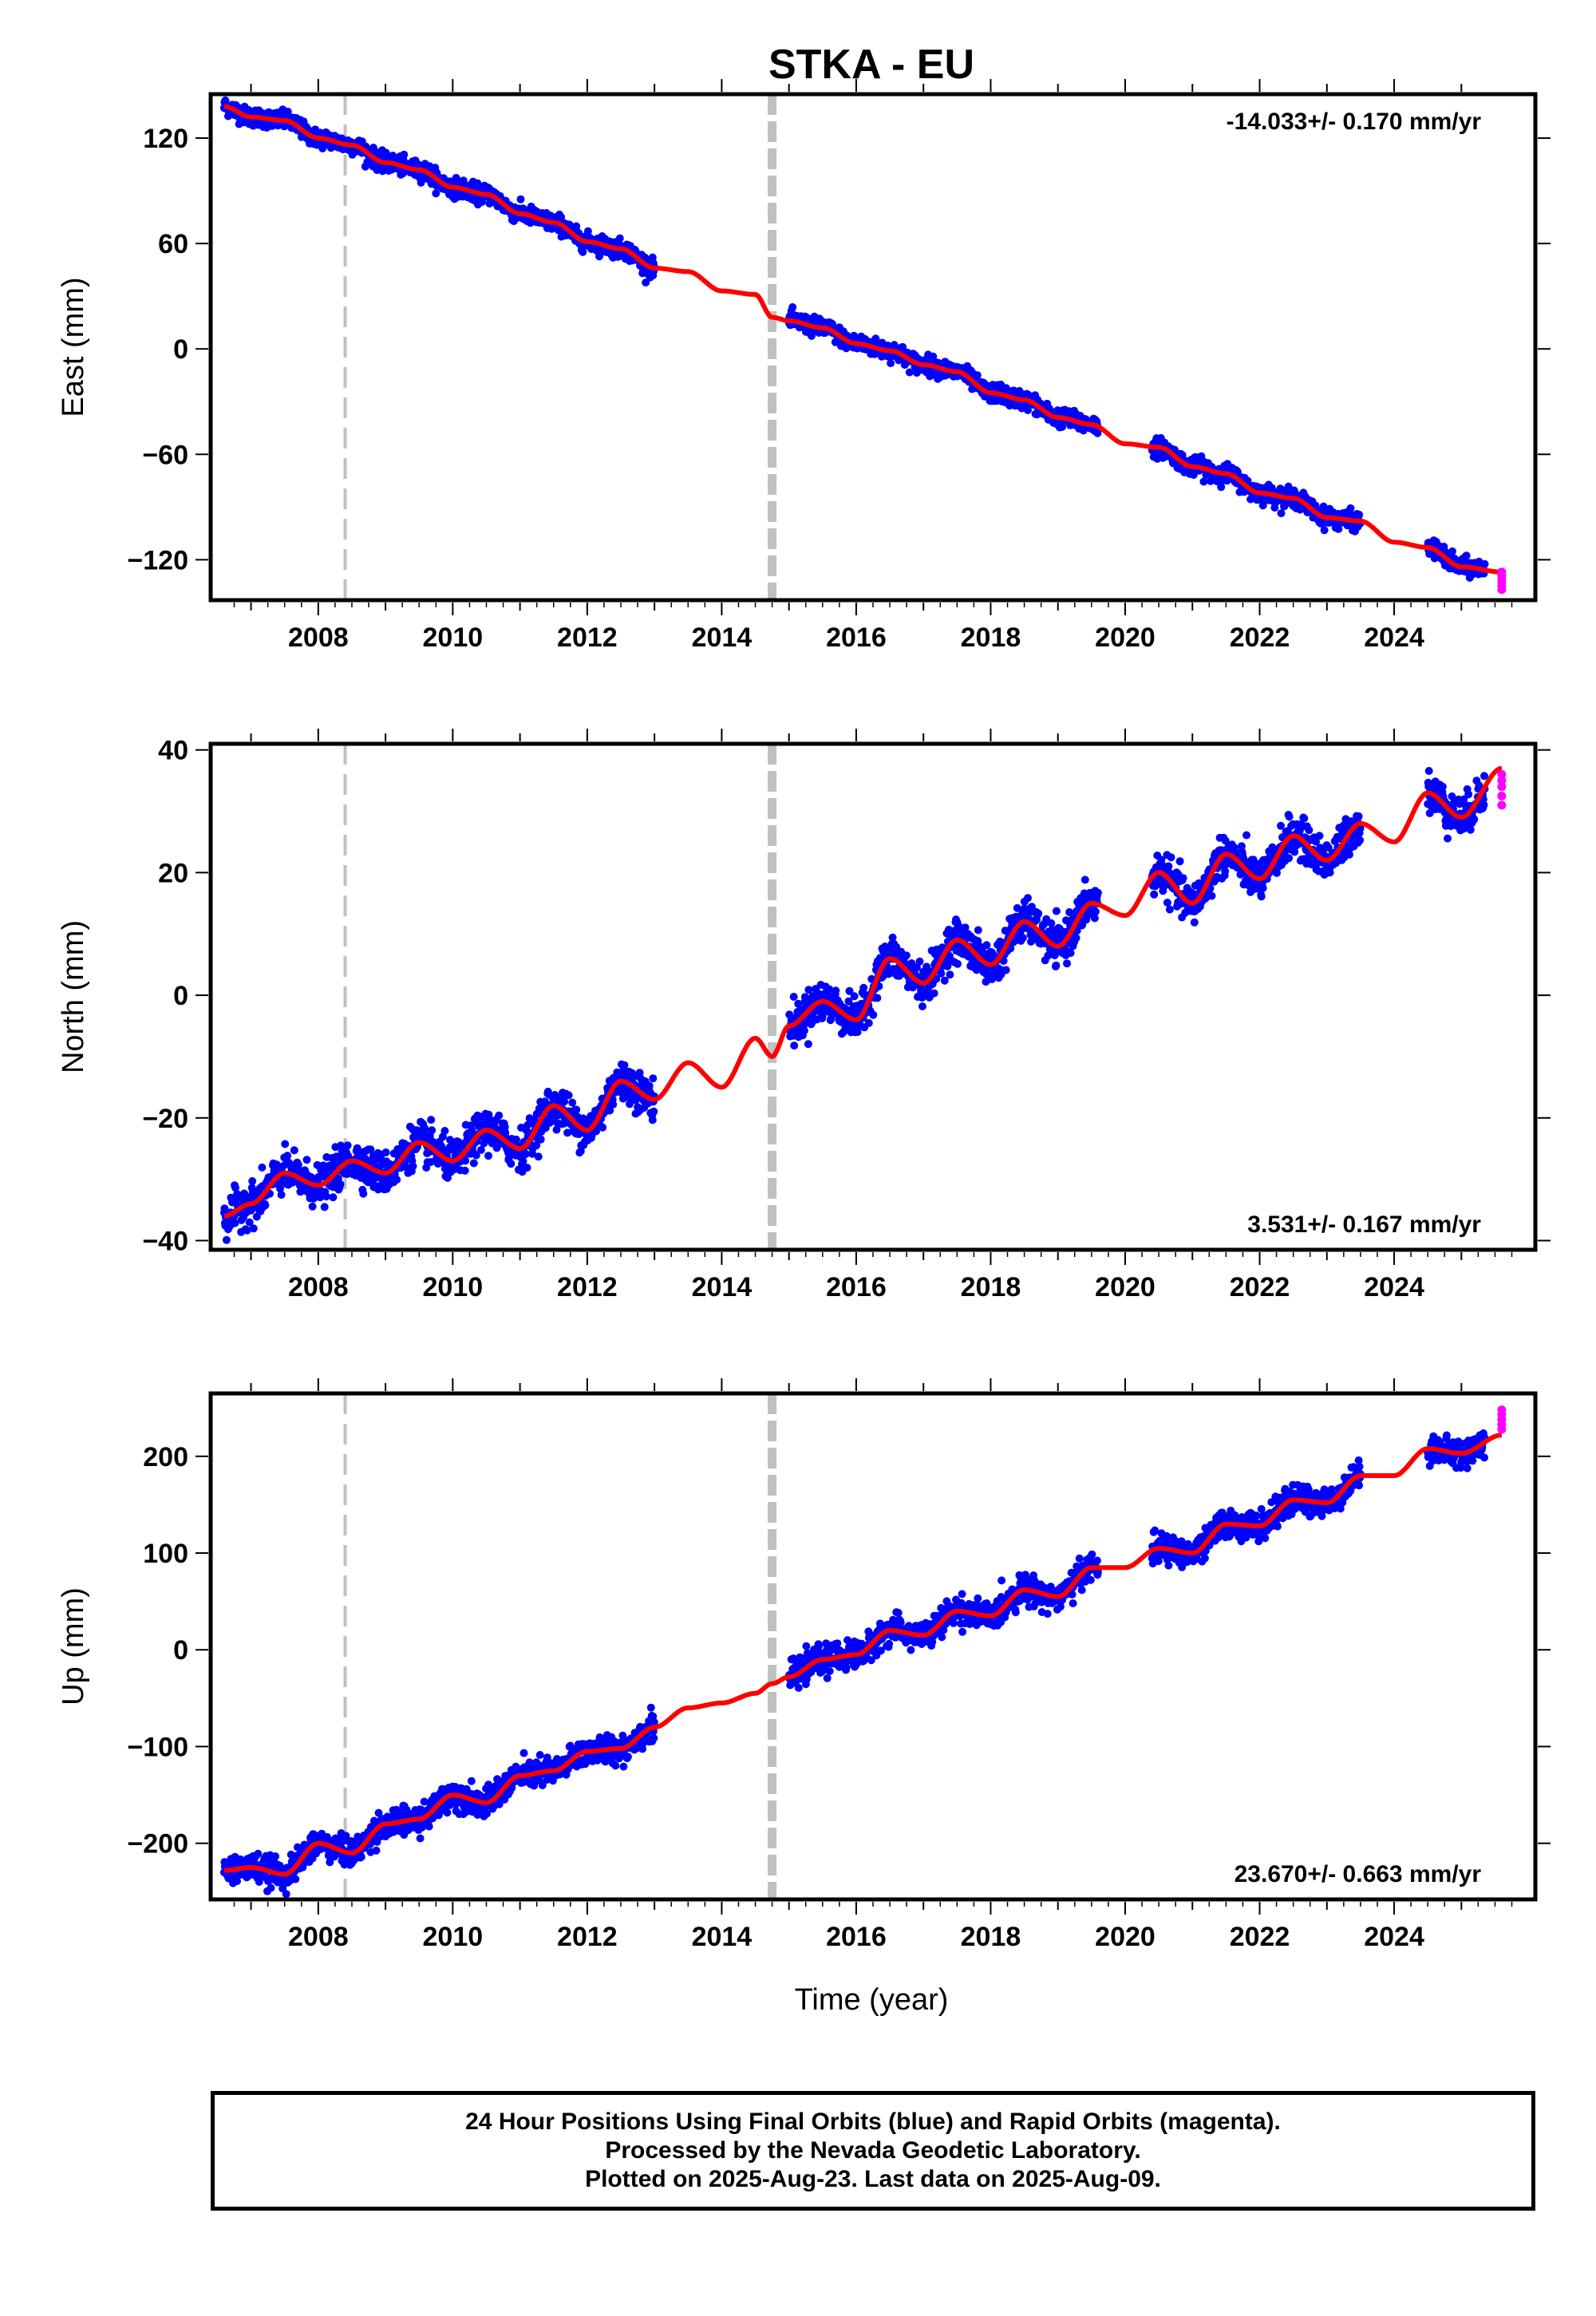  I want to click on east-x-tick-label: 2014, so click(722, 637).